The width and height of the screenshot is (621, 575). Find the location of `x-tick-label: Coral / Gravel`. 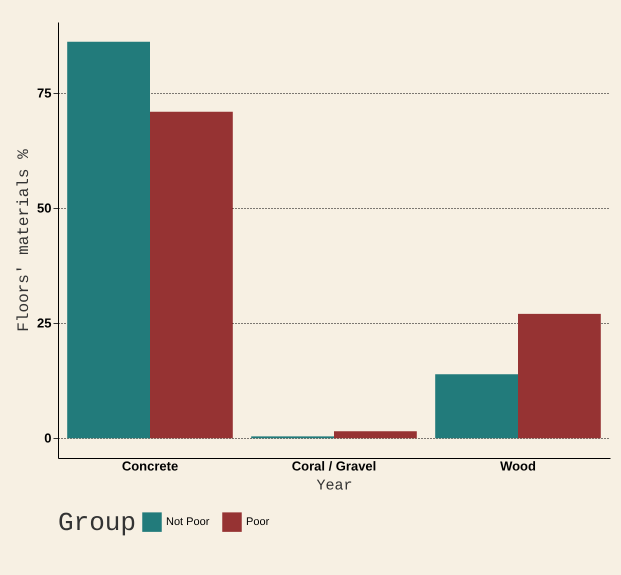

x-tick-label: Coral / Gravel is located at coordinates (334, 466).